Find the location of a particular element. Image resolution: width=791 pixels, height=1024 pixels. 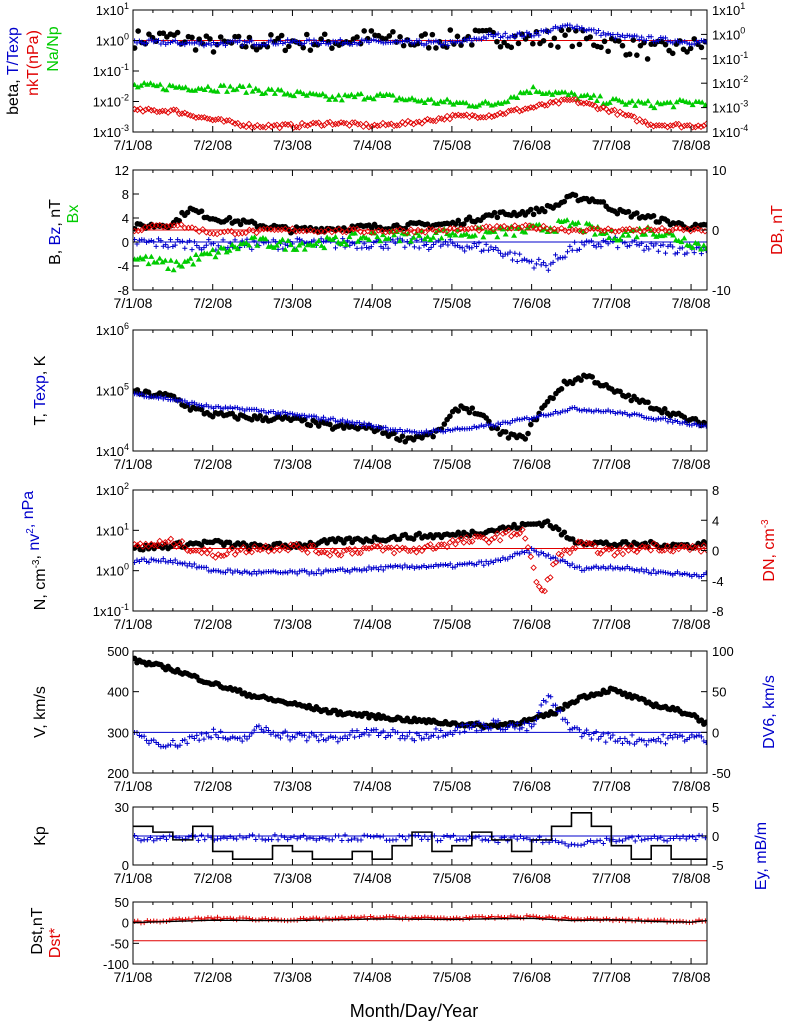

y-axis-label-2: Dst* is located at coordinates (55, 943).